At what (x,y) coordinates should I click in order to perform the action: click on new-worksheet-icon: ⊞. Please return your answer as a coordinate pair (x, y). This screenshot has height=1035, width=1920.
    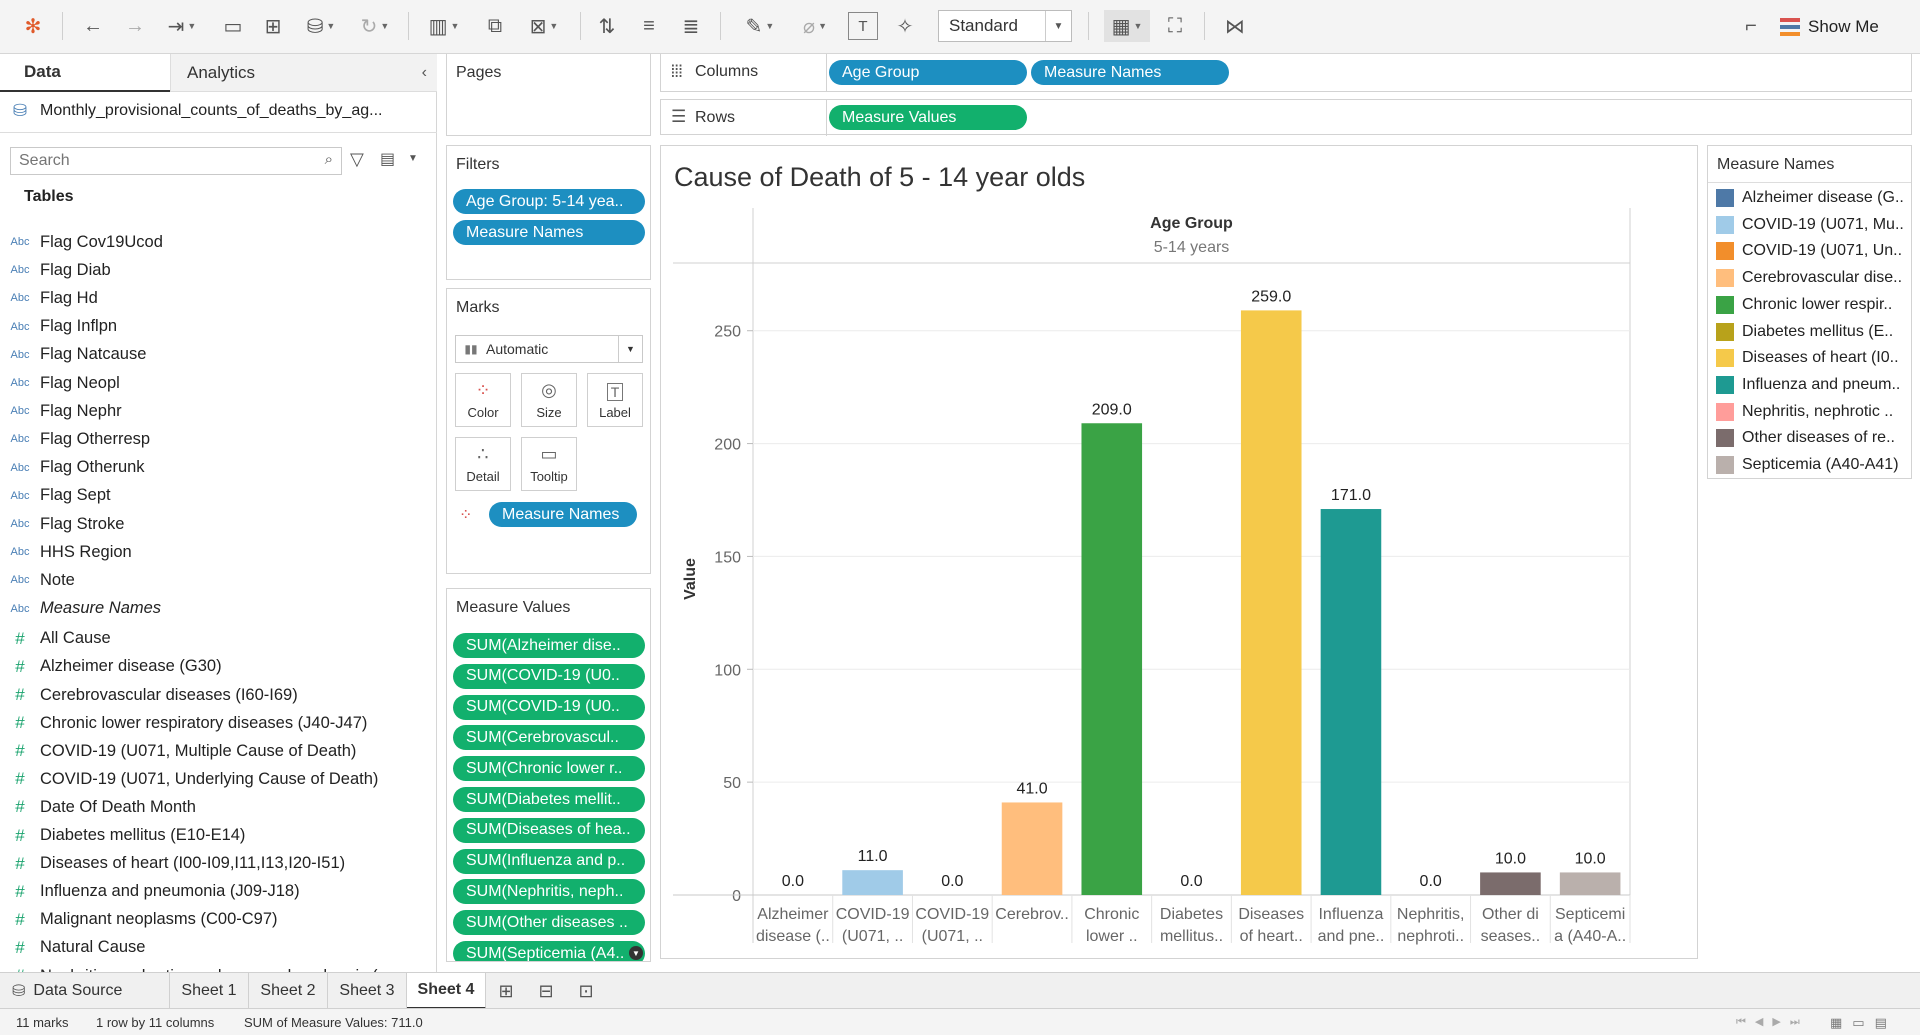
    Looking at the image, I should click on (506, 990).